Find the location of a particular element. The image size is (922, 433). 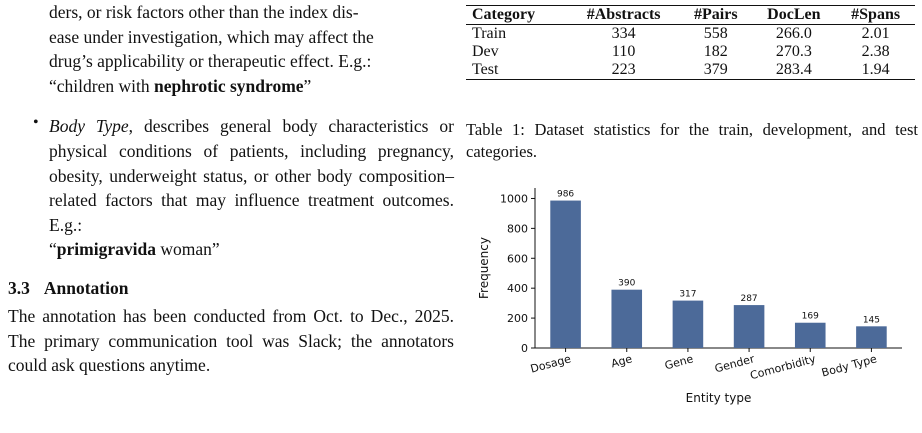

section-number: 3.3 is located at coordinates (19, 287).